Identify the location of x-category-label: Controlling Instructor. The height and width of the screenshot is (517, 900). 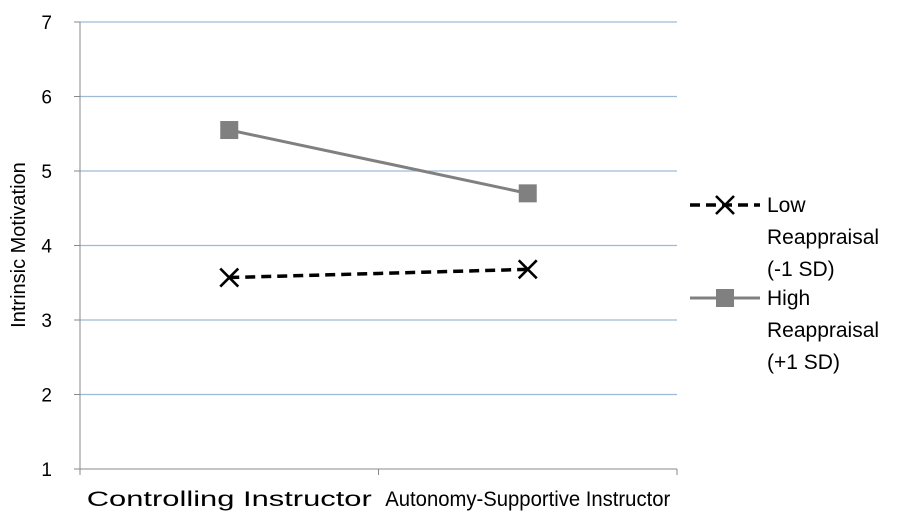
(229, 499).